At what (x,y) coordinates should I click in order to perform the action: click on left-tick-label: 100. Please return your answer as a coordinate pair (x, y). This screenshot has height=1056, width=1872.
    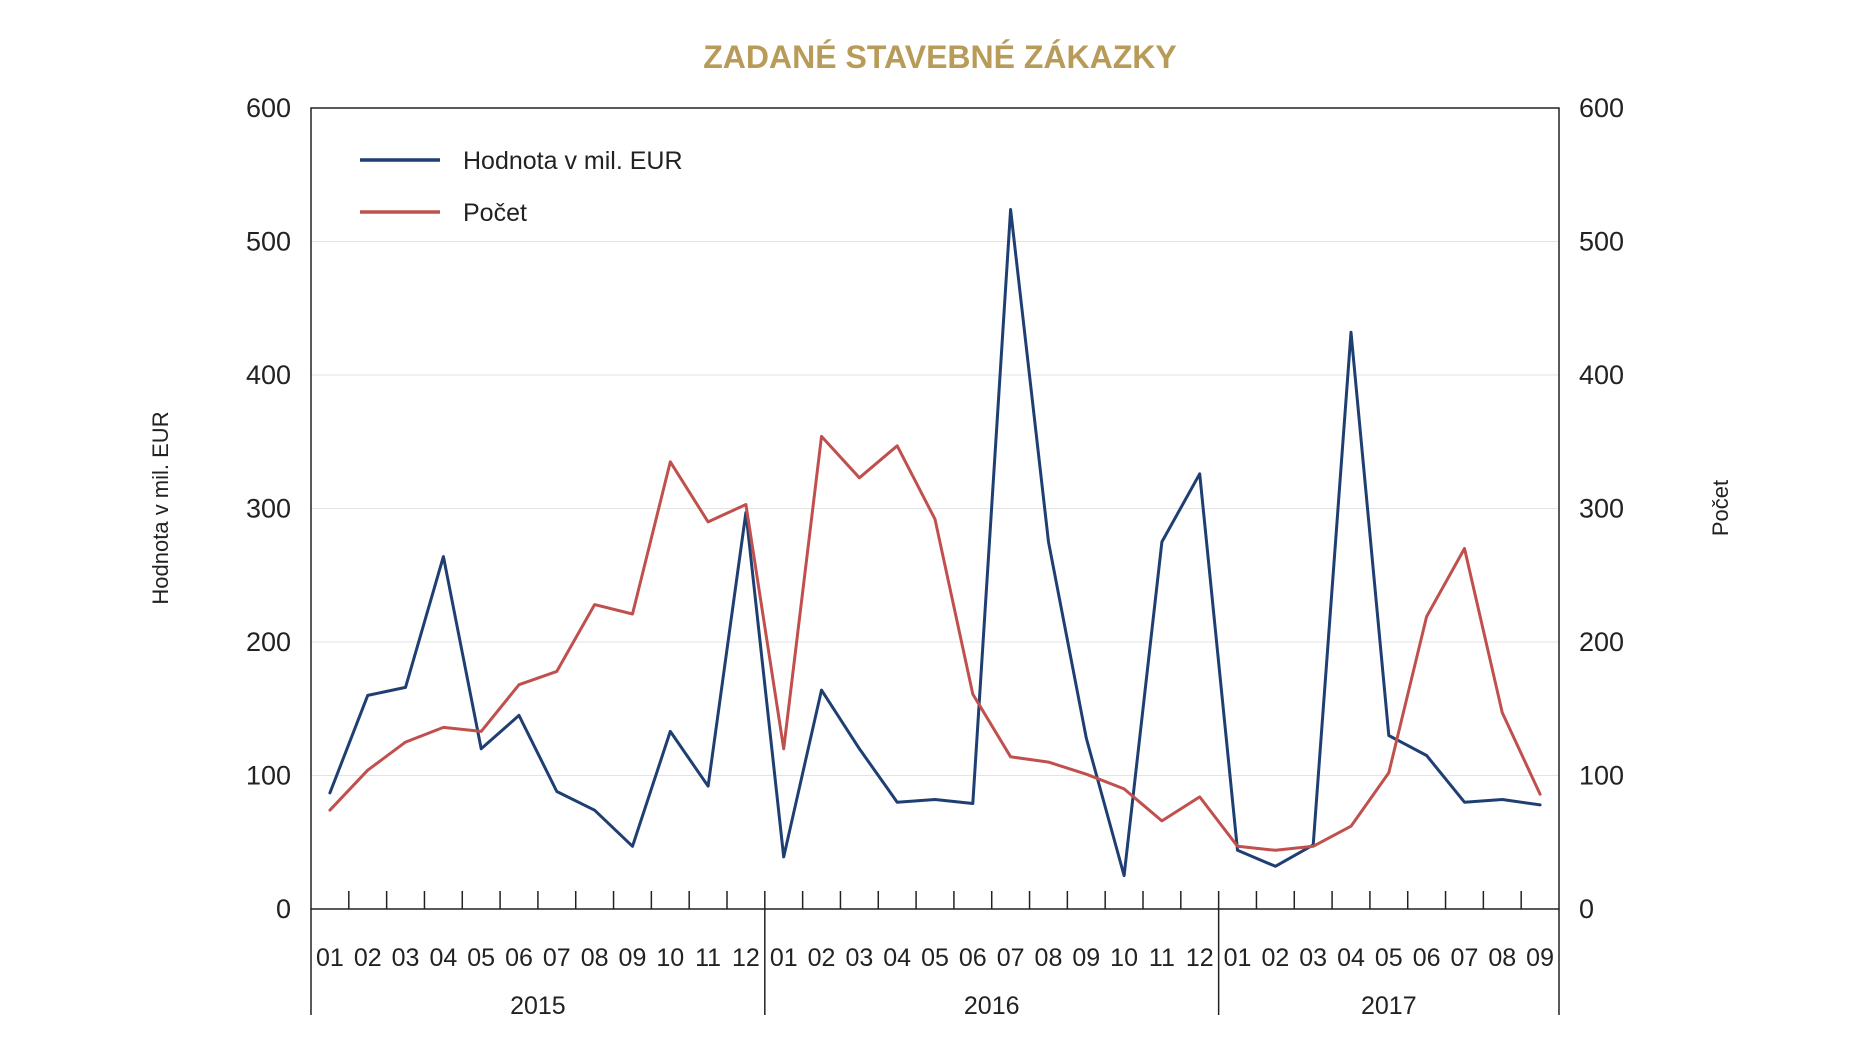
    Looking at the image, I should click on (268, 776).